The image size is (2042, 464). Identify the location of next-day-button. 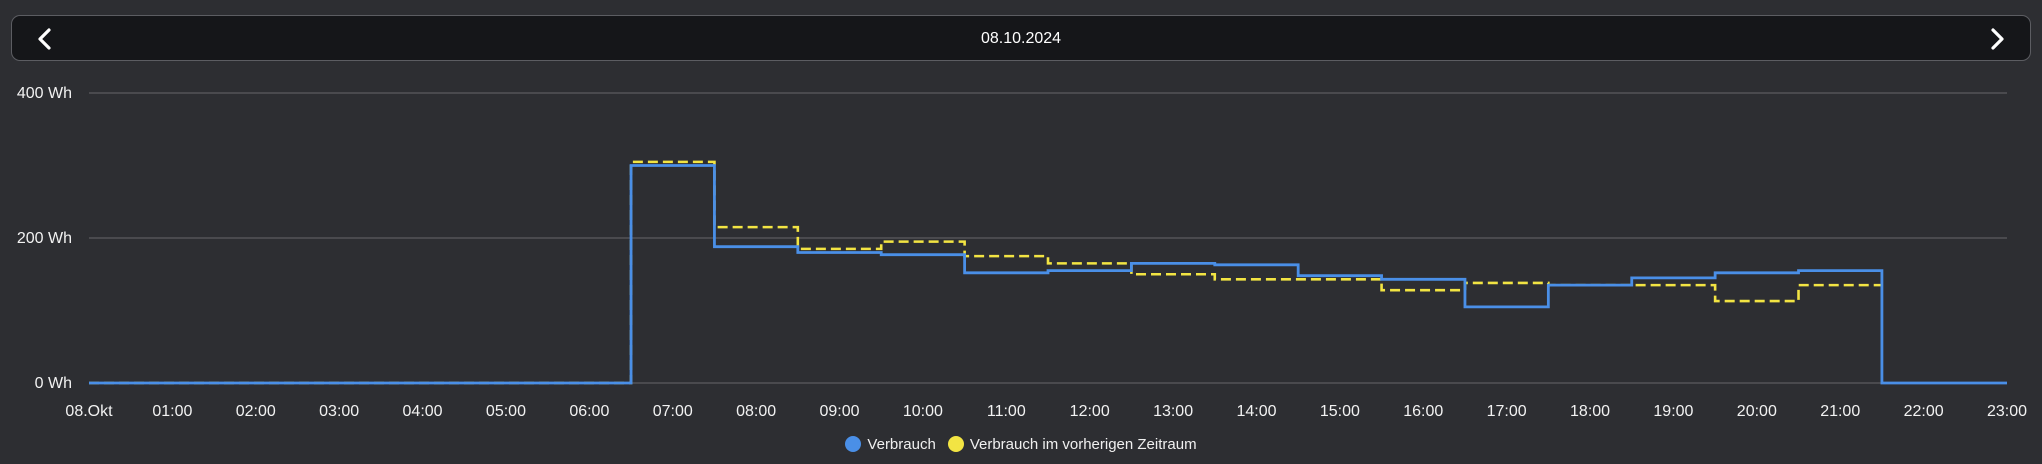
(1997, 39).